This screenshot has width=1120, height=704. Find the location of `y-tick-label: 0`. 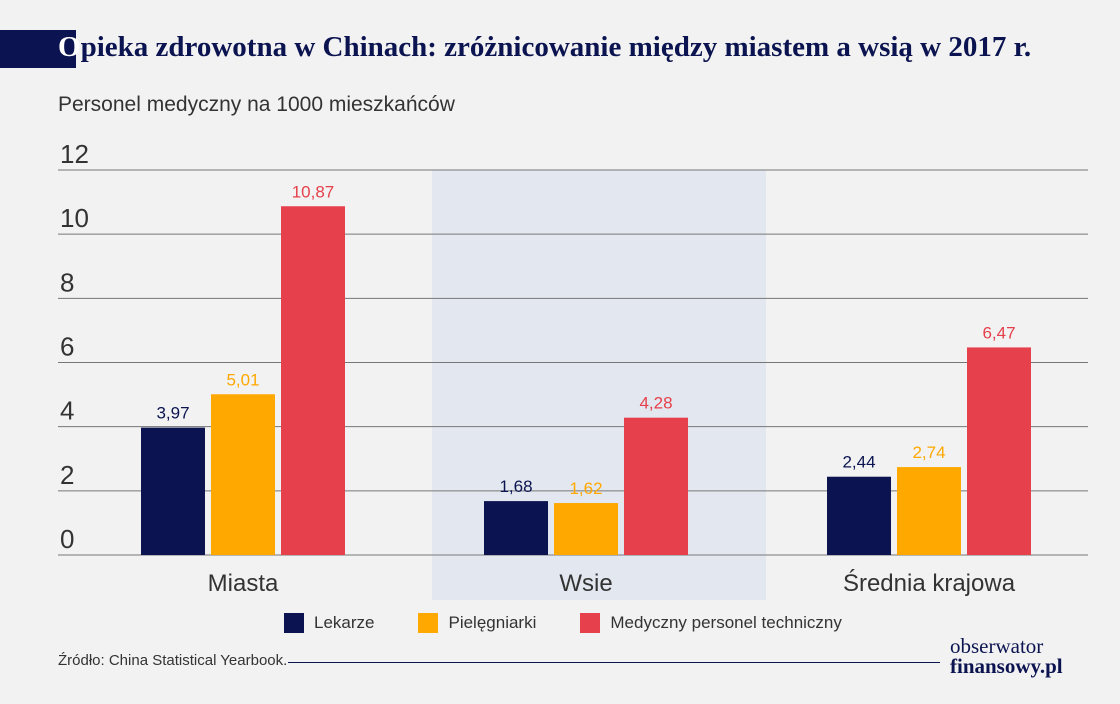

y-tick-label: 0 is located at coordinates (67, 539).